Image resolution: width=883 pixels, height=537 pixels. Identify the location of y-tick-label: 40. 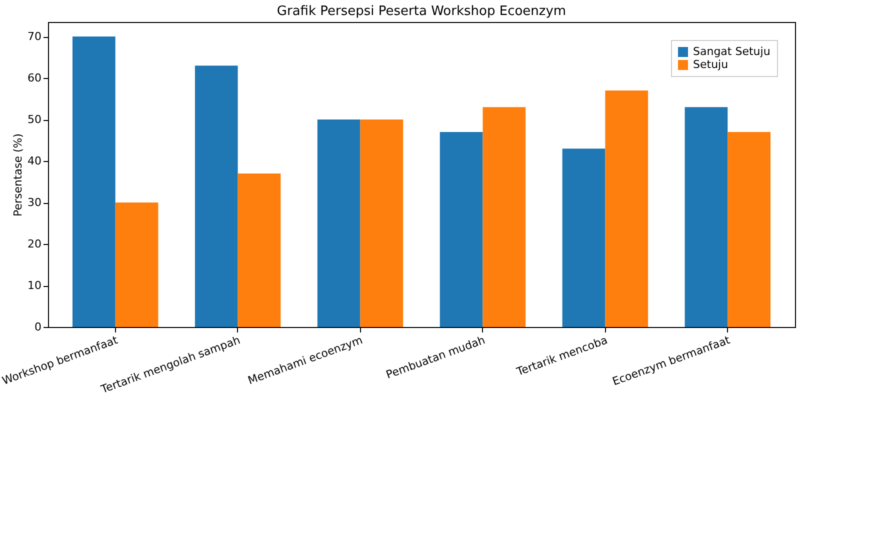
(35, 161).